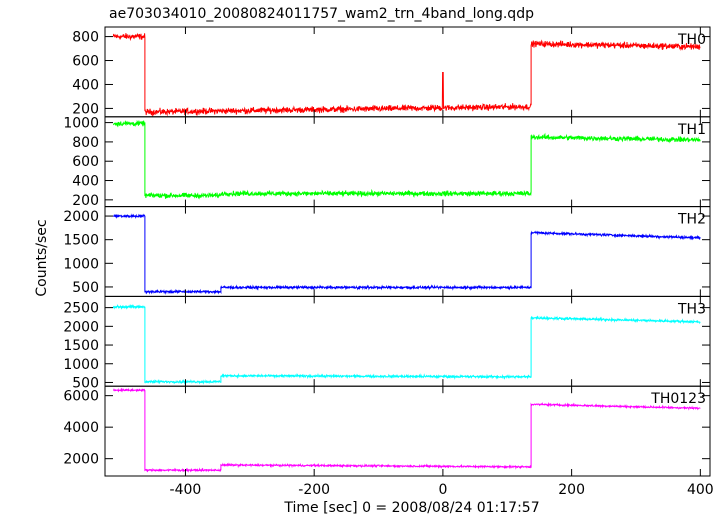 Image resolution: width=723 pixels, height=516 pixels. Describe the element at coordinates (691, 220) in the screenshot. I see `series-label: TH2` at that location.